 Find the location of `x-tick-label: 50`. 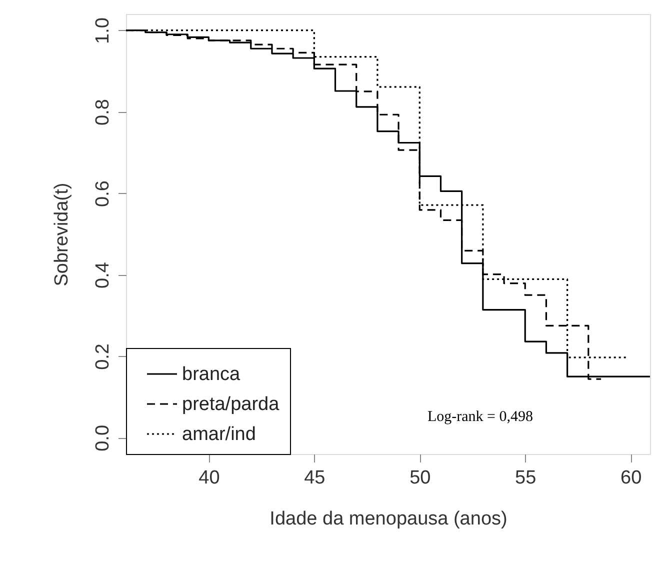

x-tick-label: 50 is located at coordinates (420, 478).